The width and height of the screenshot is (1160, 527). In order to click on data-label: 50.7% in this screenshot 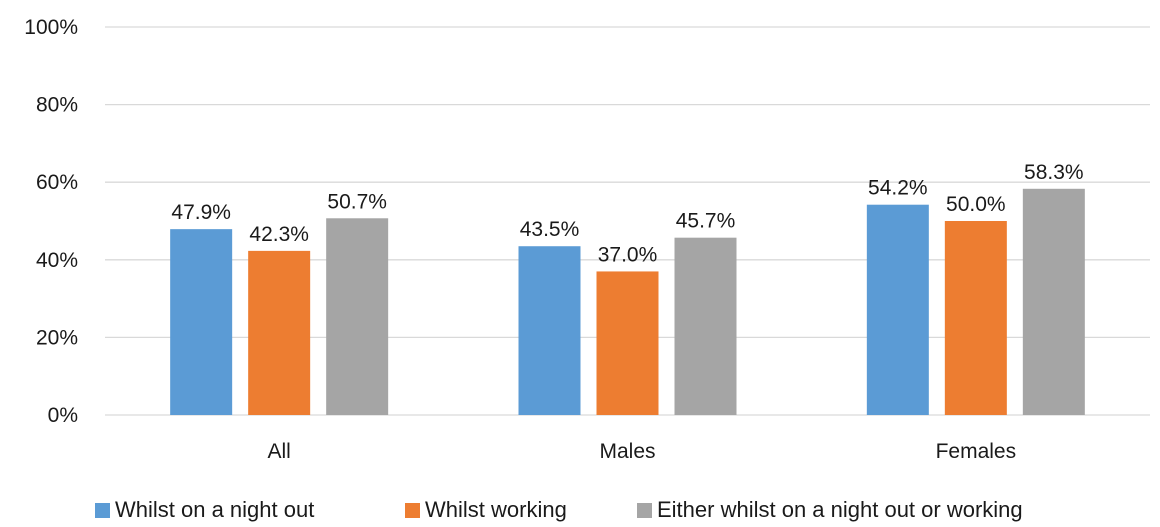, I will do `click(357, 201)`.